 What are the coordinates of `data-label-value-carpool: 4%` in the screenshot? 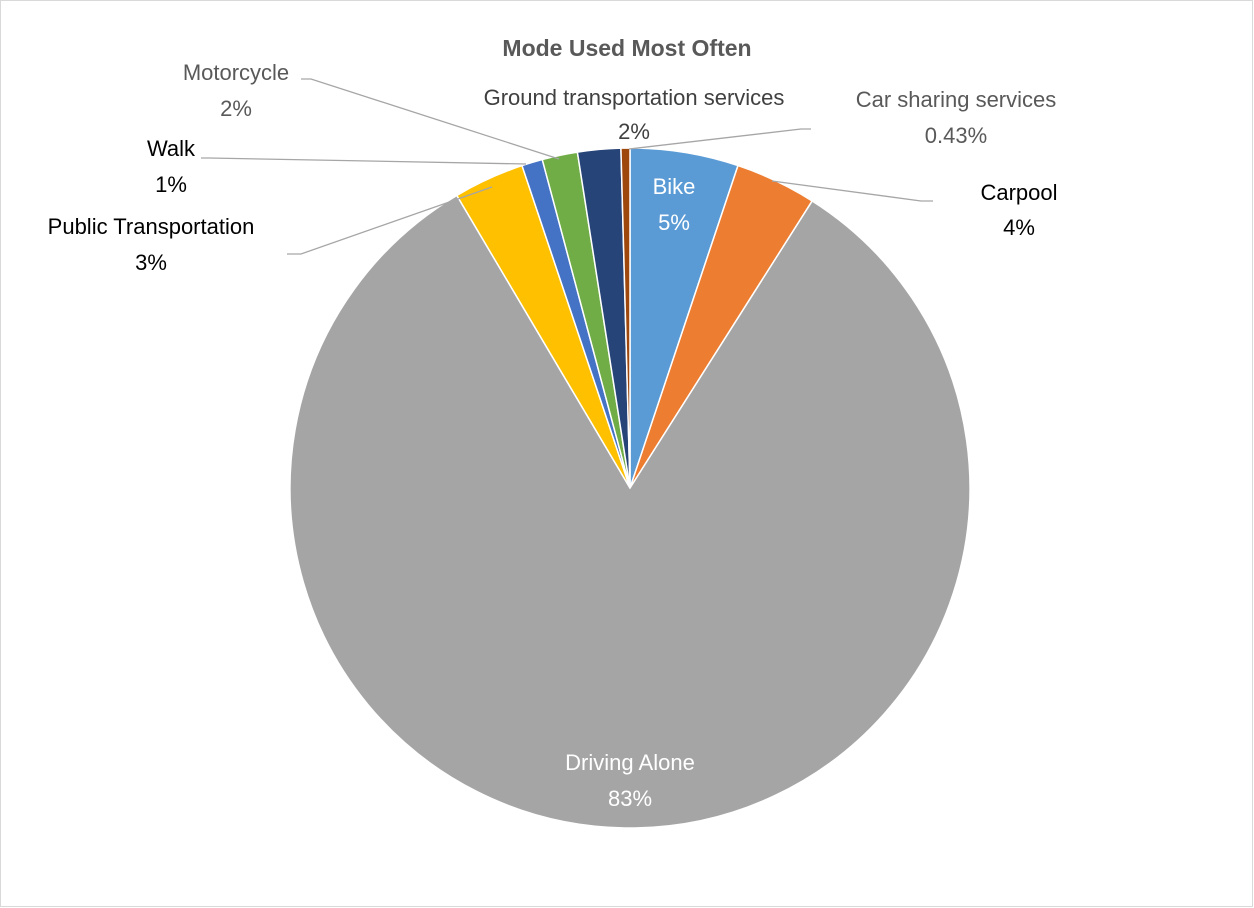 It's located at (1019, 227).